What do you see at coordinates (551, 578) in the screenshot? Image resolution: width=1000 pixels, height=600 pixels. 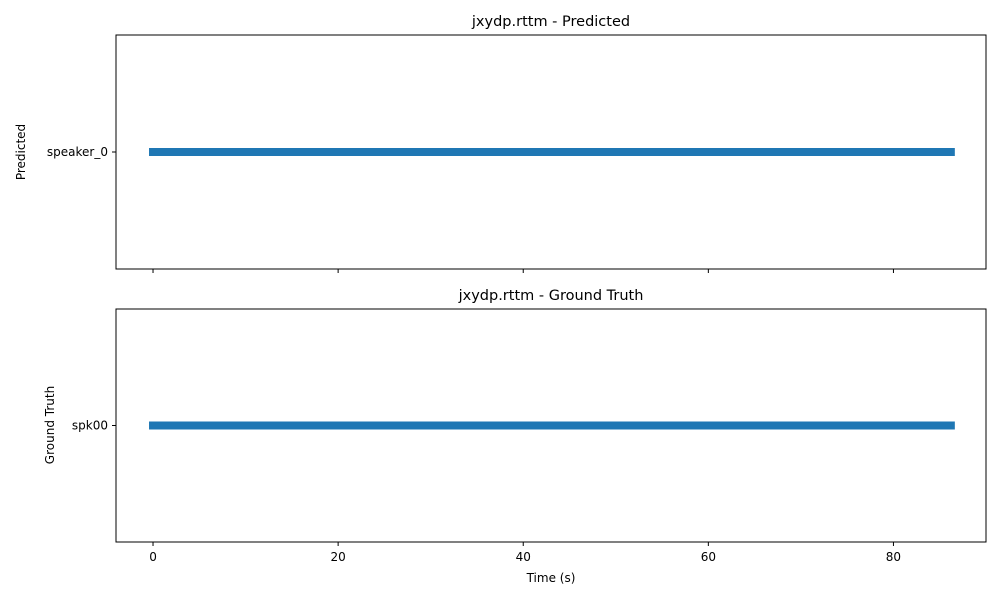 I see `x-axis-label: Time (s)` at bounding box center [551, 578].